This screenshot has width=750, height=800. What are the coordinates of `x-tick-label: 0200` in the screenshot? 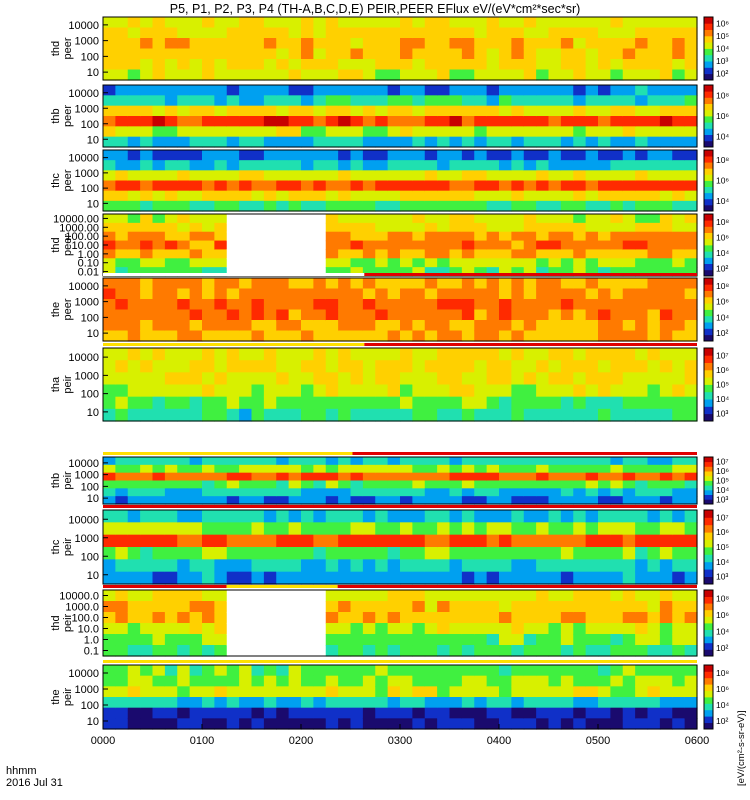 It's located at (301, 741).